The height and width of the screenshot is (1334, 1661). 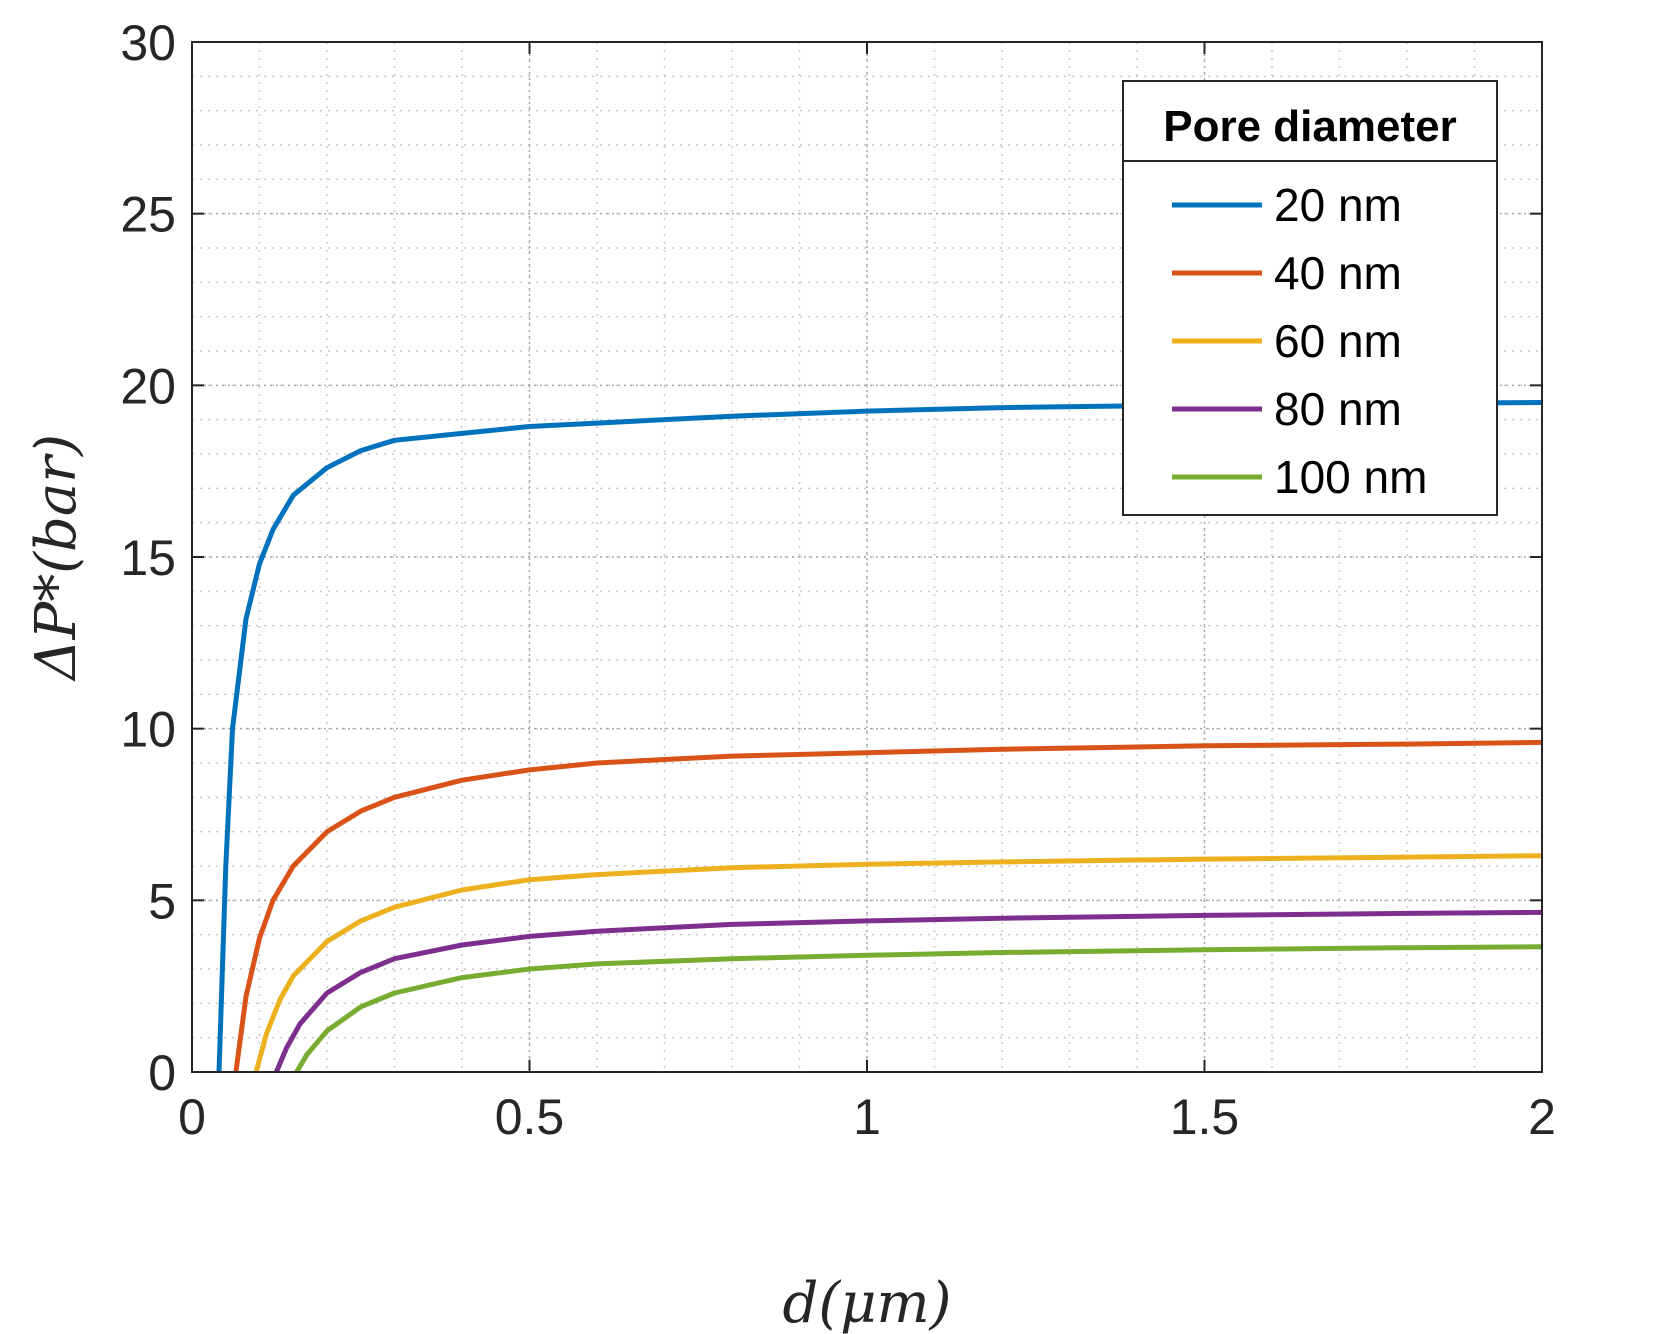 What do you see at coordinates (192, 1117) in the screenshot?
I see `x-tick-label: 0` at bounding box center [192, 1117].